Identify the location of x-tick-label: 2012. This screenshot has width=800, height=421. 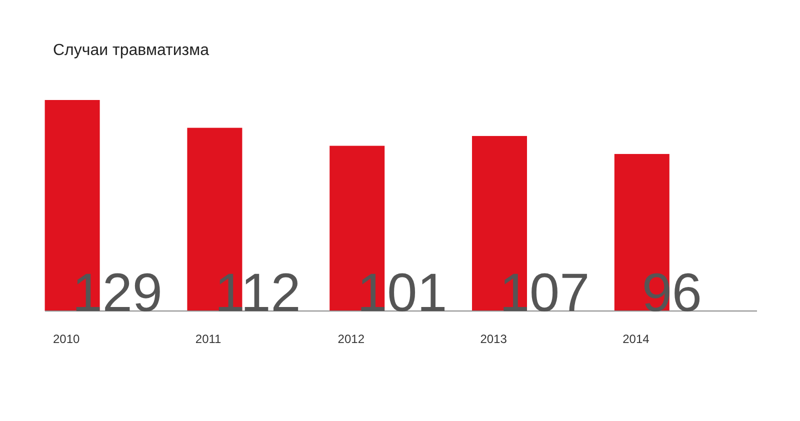
(351, 339).